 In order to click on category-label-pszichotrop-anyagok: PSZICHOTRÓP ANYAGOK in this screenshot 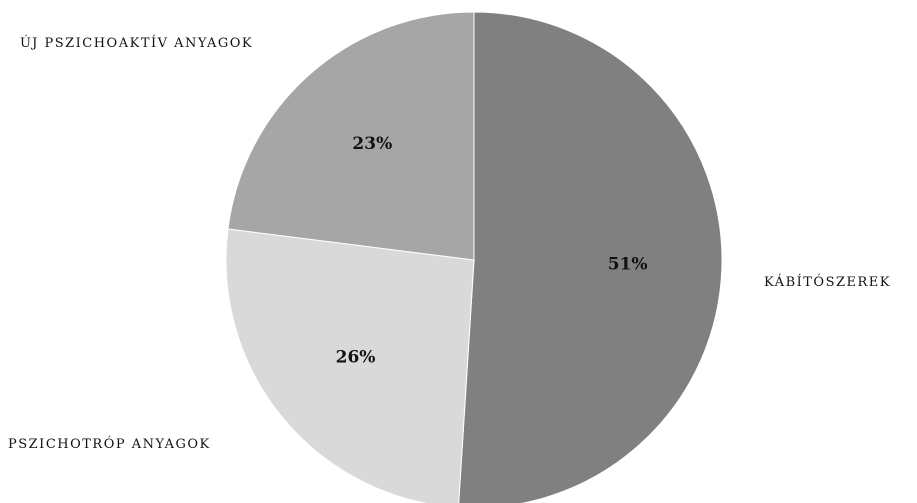, I will do `click(109, 443)`.